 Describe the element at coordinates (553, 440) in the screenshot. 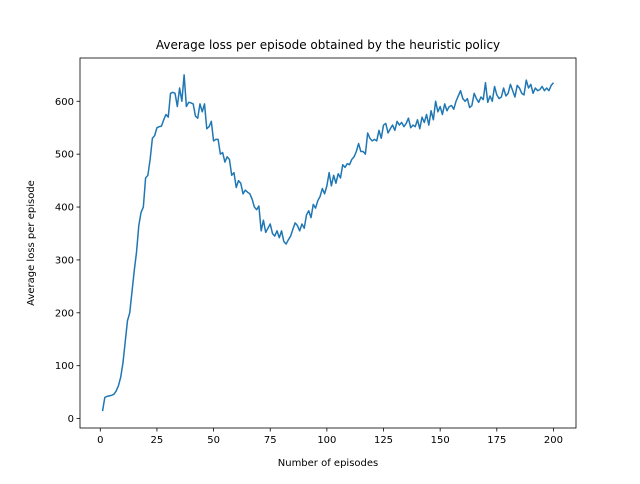

I see `x-tick-label: 200` at that location.